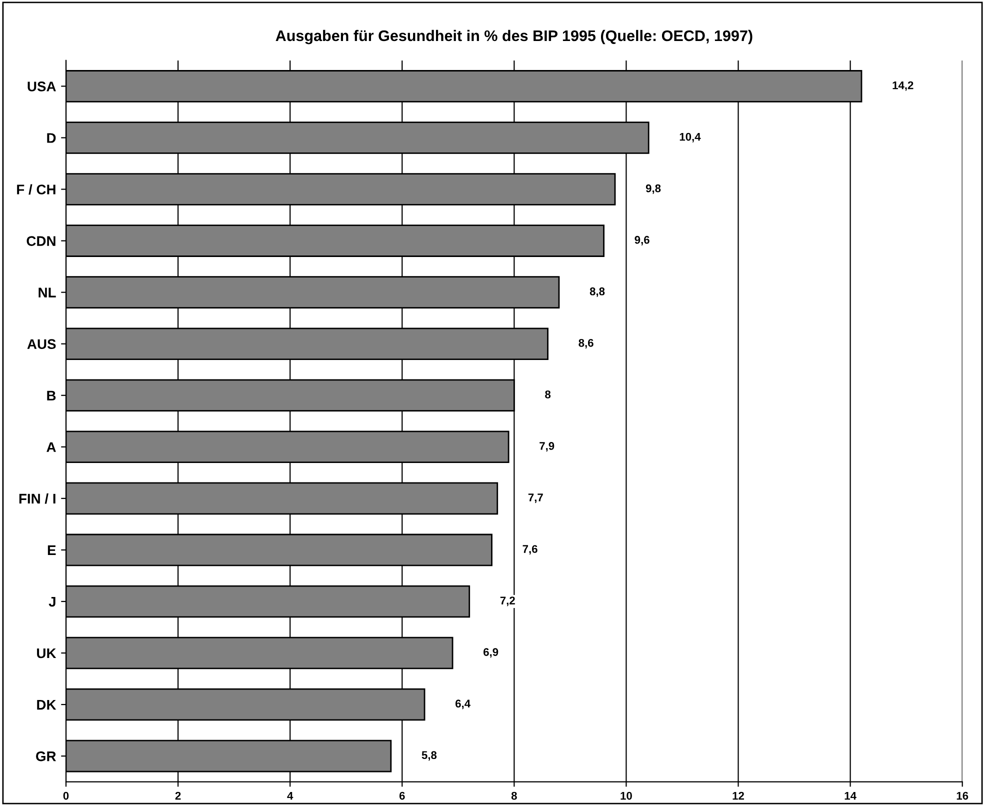  I want to click on y-tick-label: A, so click(51, 447).